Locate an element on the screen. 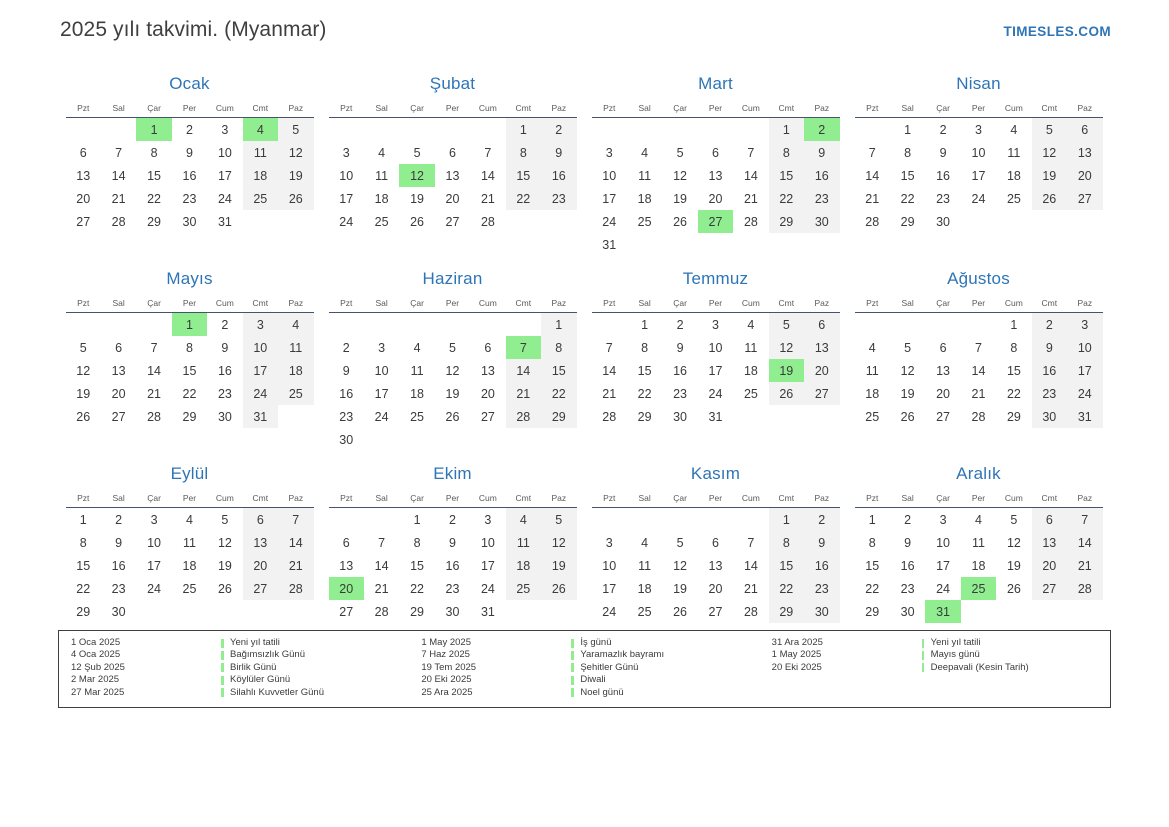 The image size is (1169, 827). day-cell-holiday: 31 is located at coordinates (943, 611).